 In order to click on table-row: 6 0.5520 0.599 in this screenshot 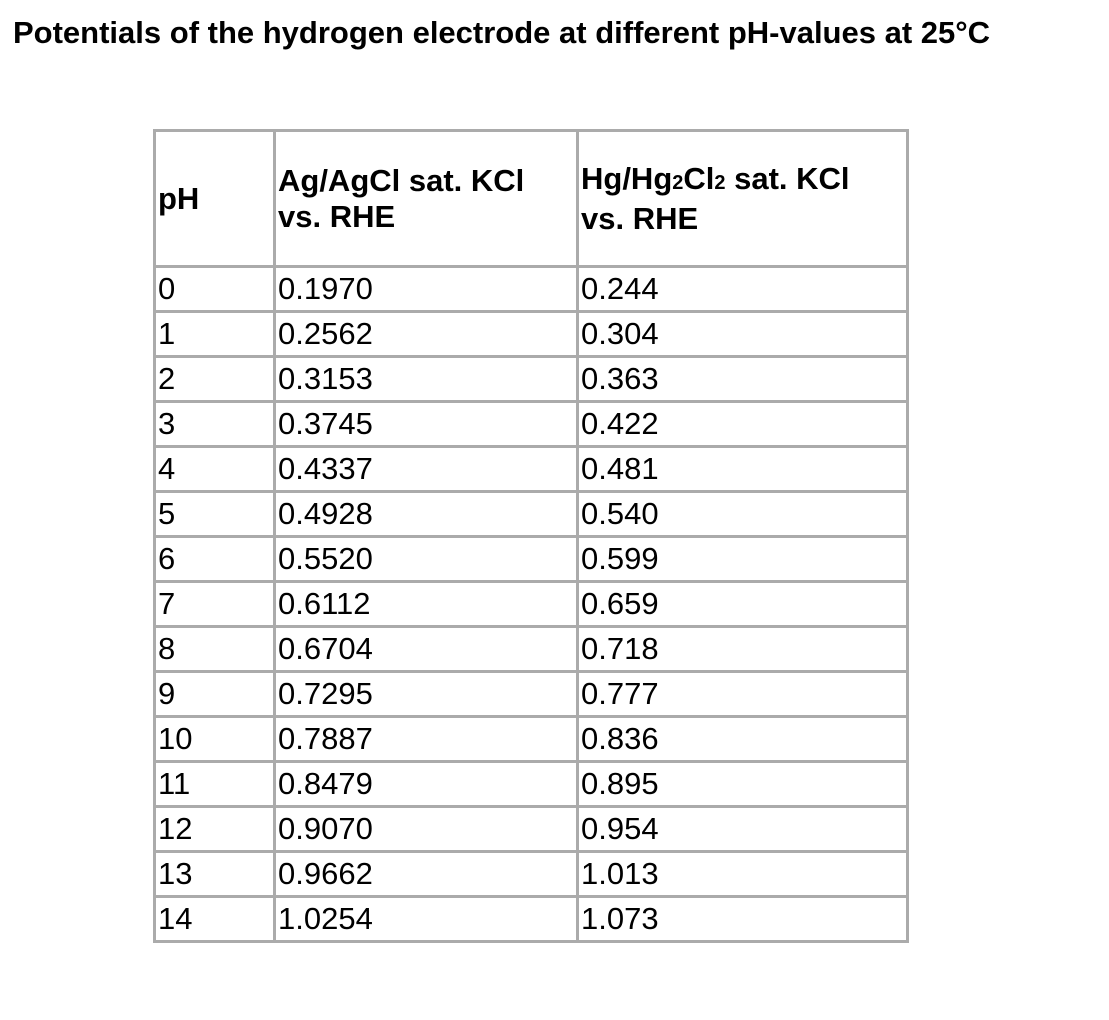, I will do `click(531, 559)`.